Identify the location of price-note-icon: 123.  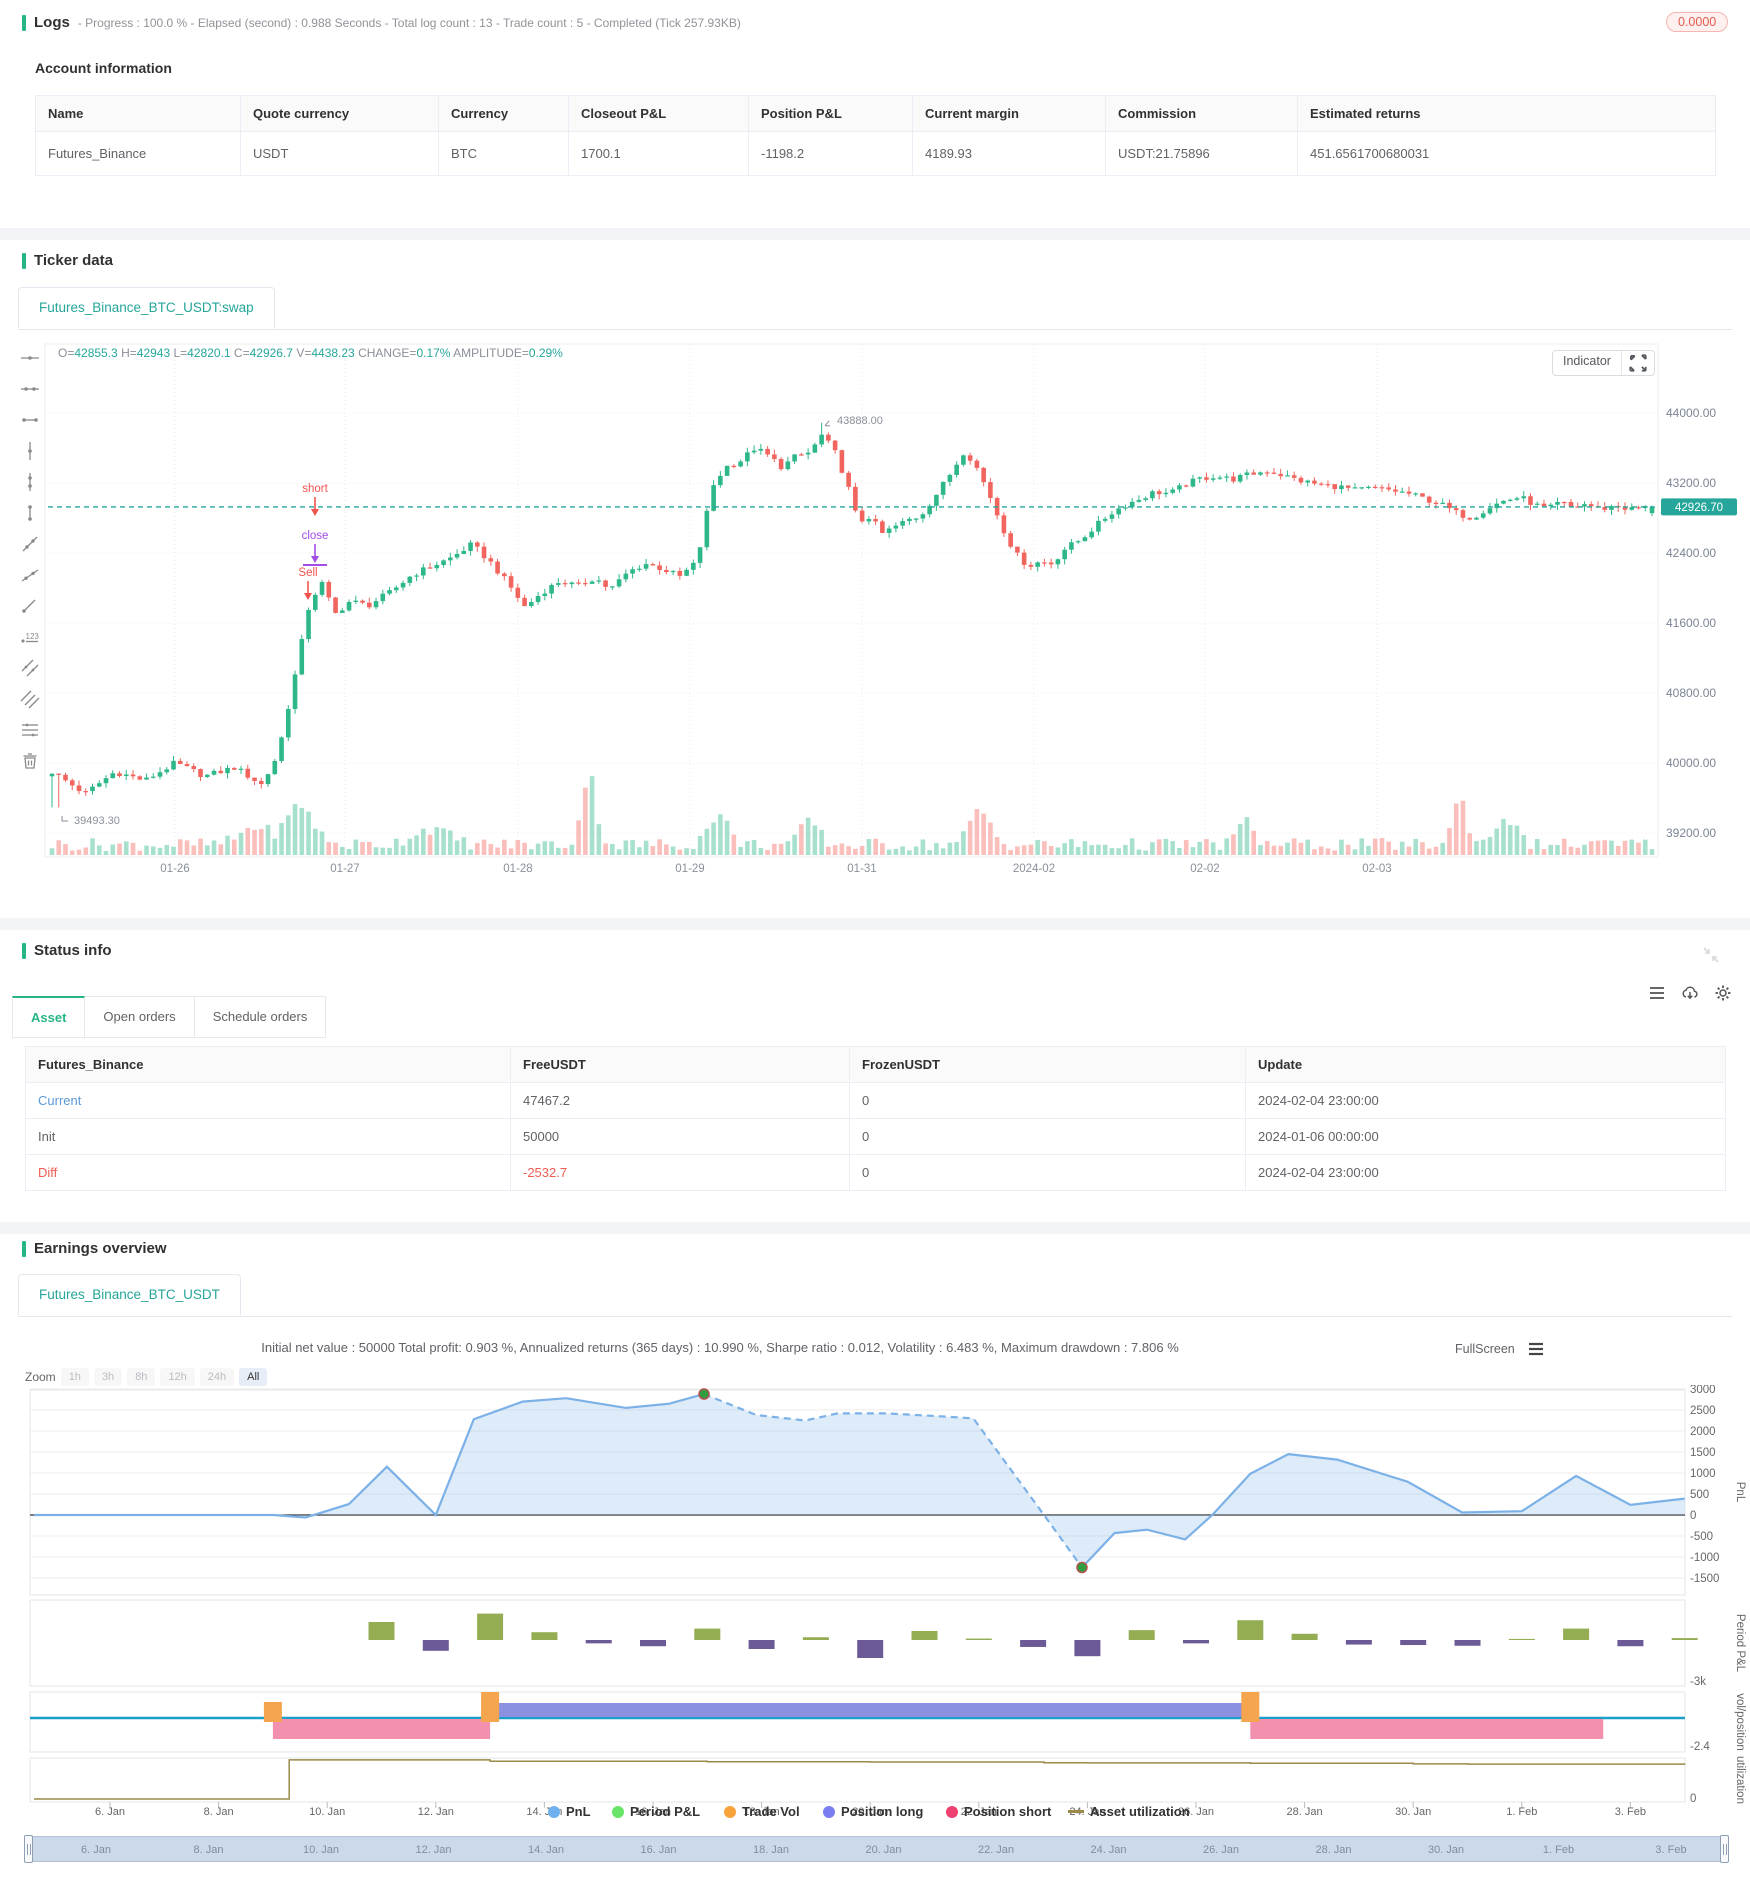
(30, 637).